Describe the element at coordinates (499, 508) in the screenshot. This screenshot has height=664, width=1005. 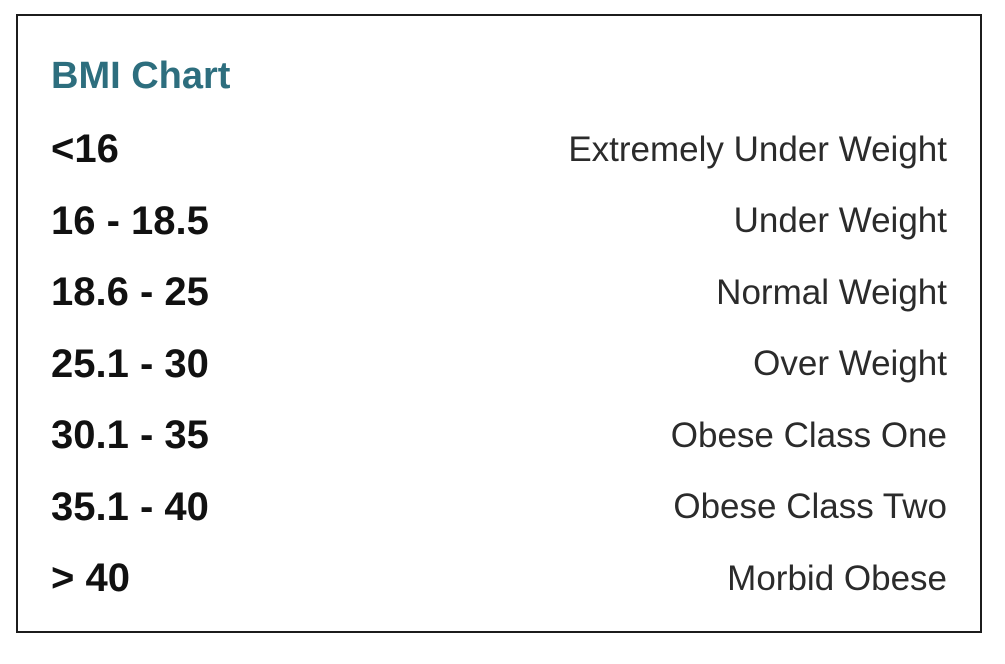
I see `bmi-row-obese-class-two: 35.1 - 40 Obese Class Two` at that location.